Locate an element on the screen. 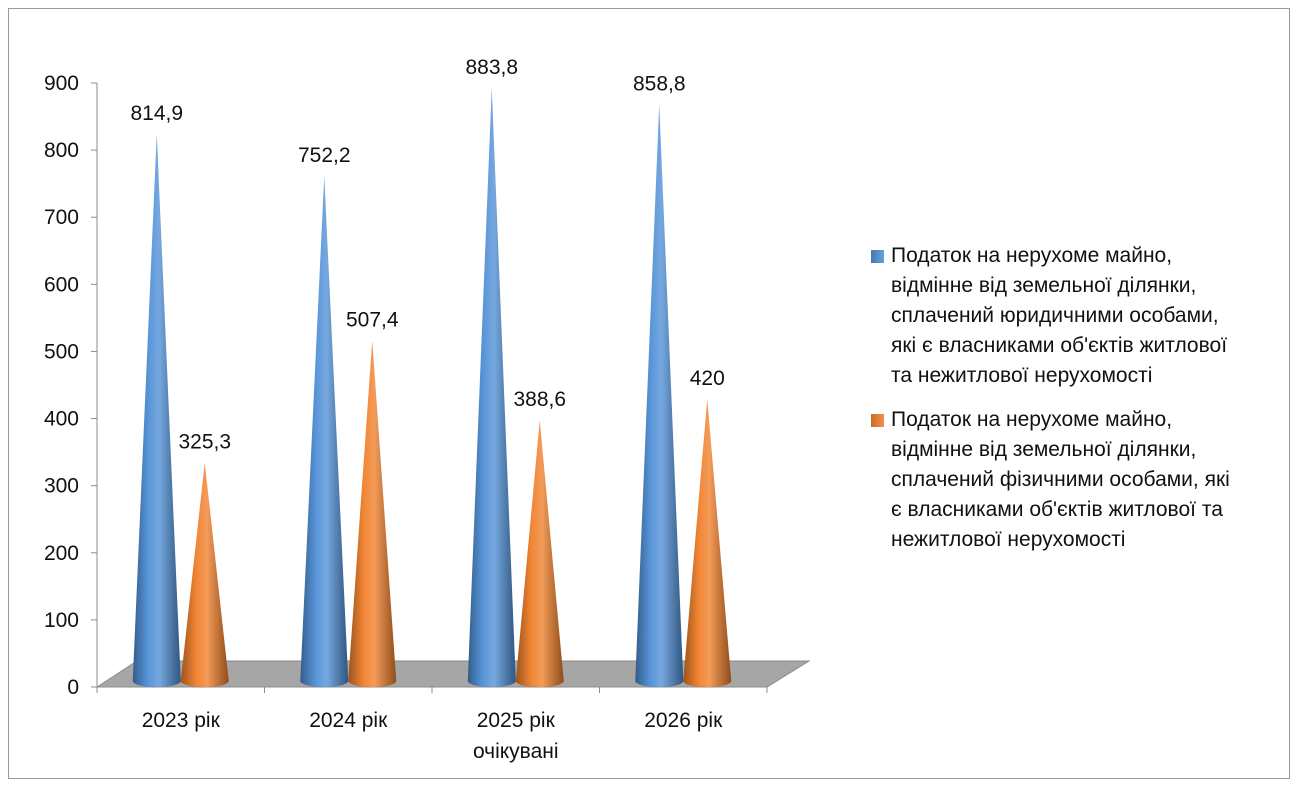 Image resolution: width=1298 pixels, height=789 pixels. y-tick-label: 400 is located at coordinates (61, 419).